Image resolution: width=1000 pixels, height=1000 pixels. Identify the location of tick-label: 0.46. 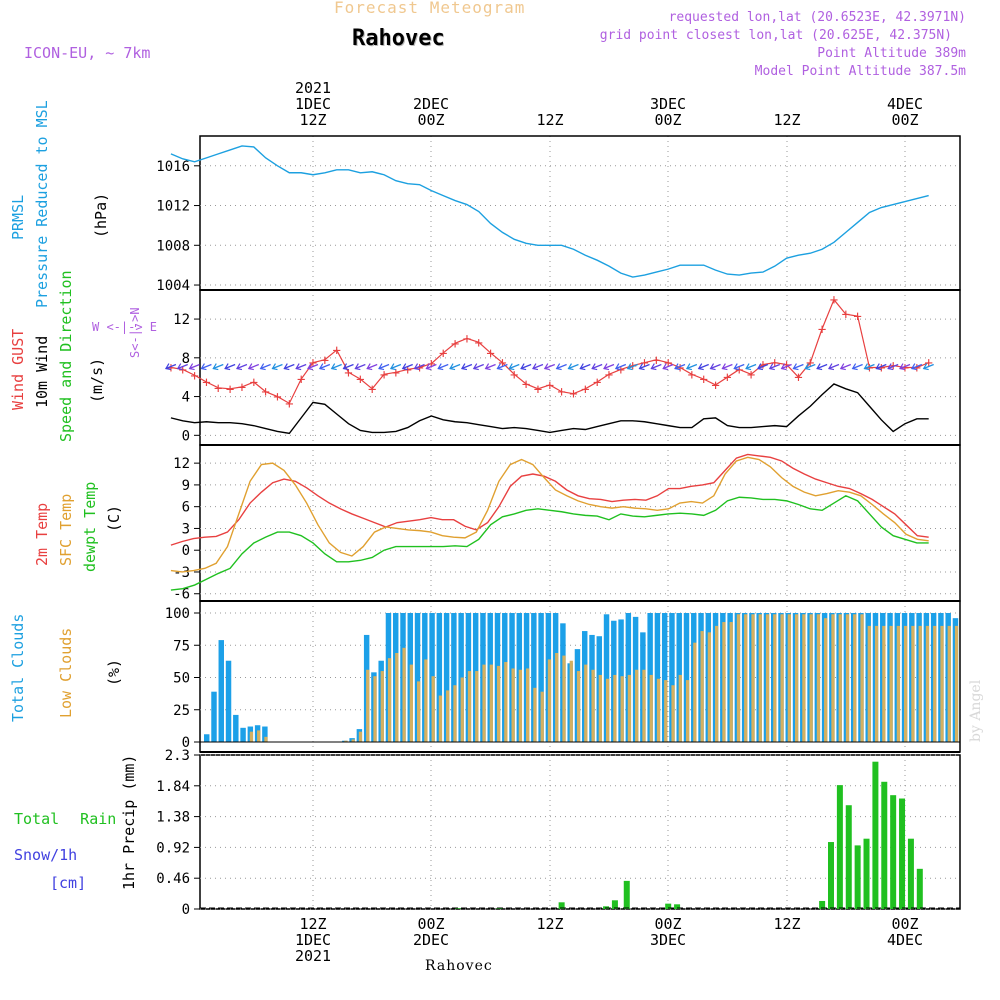
(173, 879).